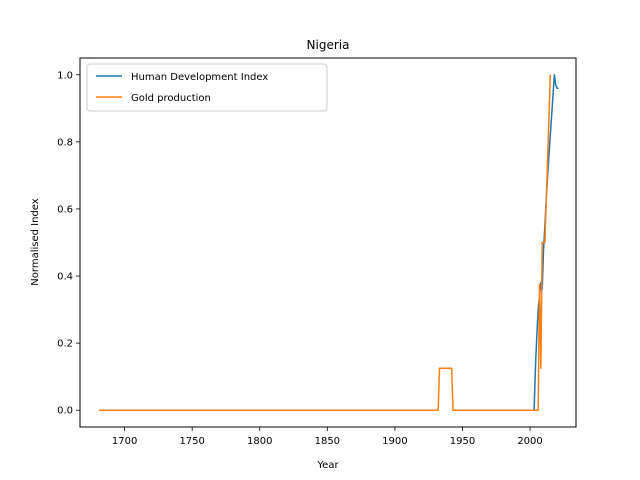  Describe the element at coordinates (259, 441) in the screenshot. I see `x-tick-label: 1800` at that location.